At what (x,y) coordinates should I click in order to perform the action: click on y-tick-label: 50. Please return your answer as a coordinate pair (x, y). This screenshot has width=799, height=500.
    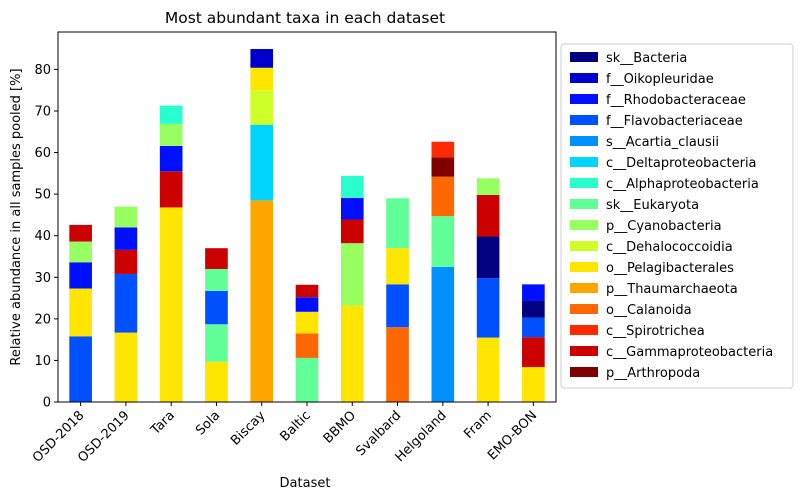
    Looking at the image, I should click on (42, 195).